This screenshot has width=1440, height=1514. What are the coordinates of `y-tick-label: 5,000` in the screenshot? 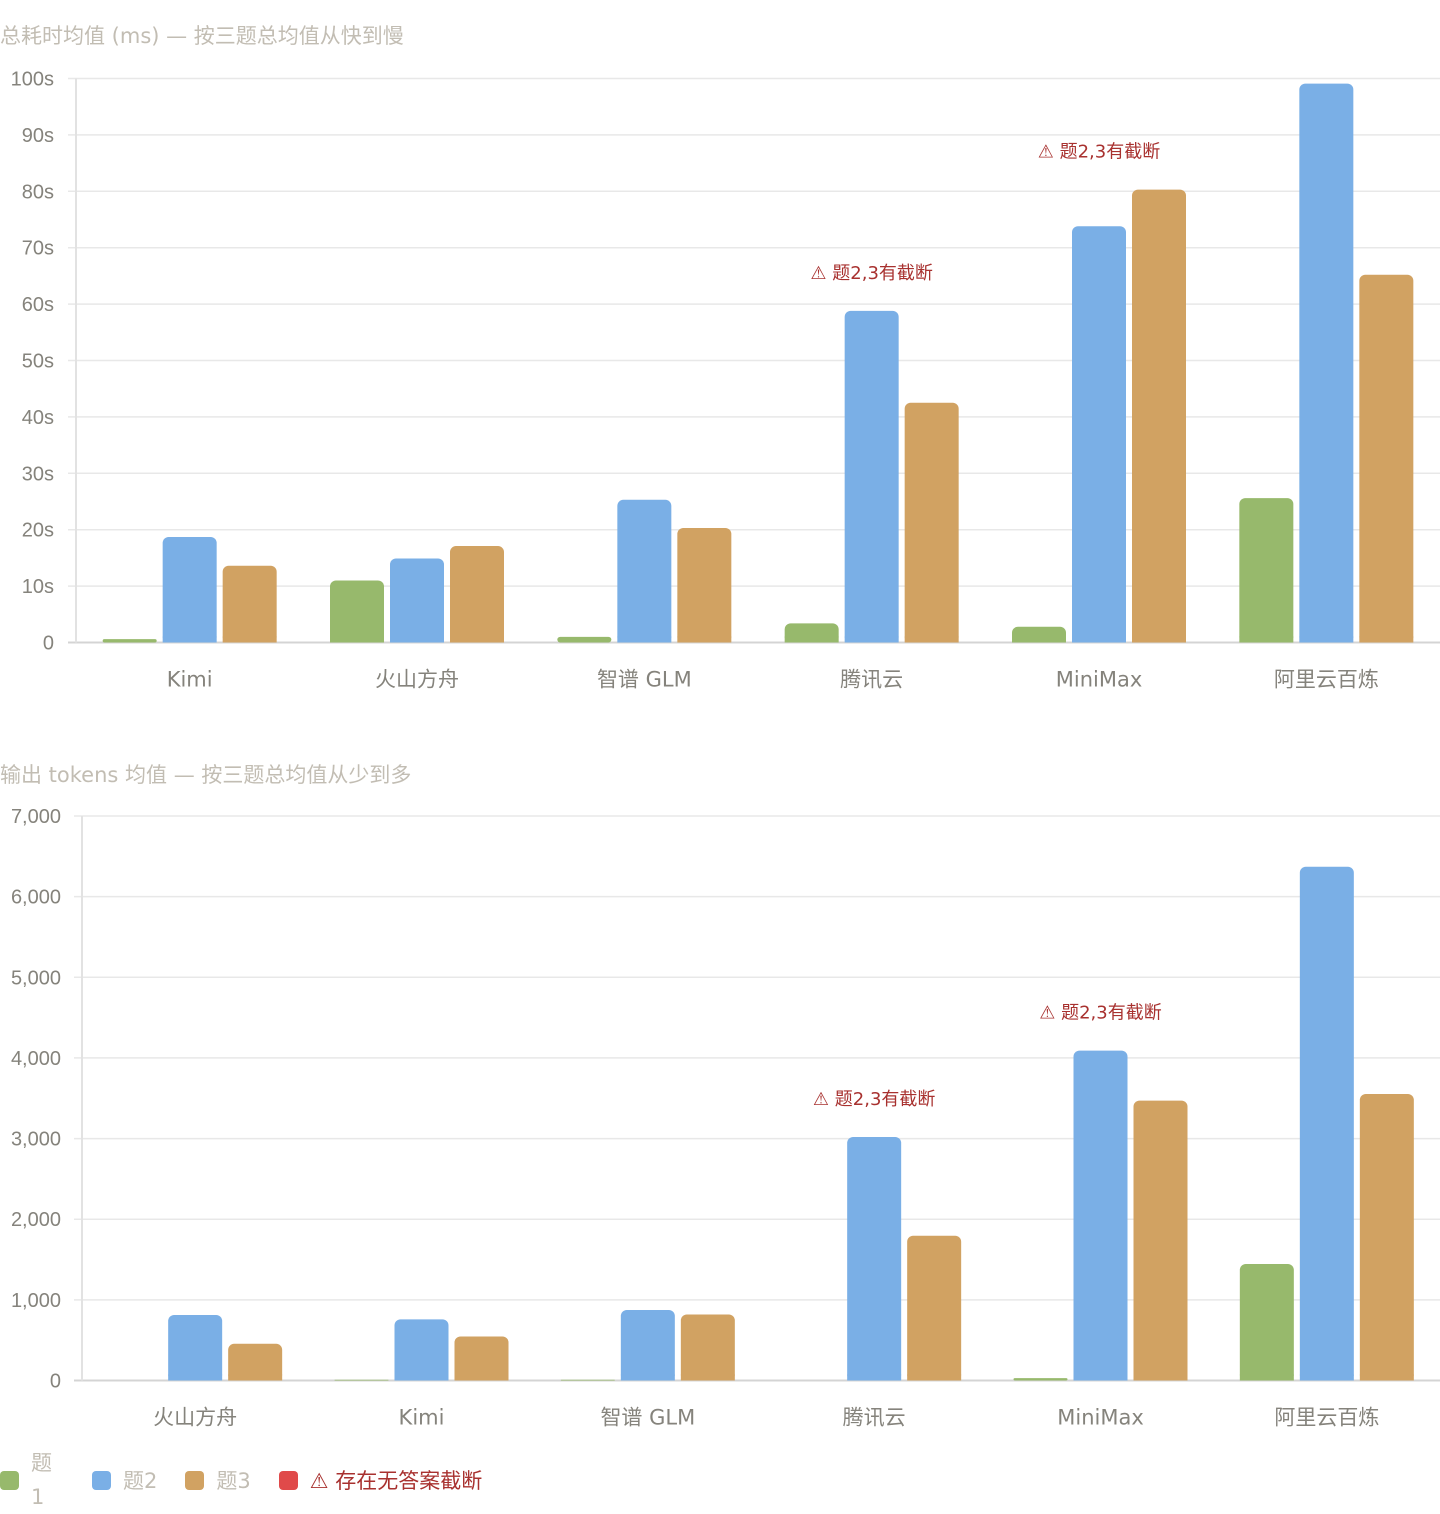 It's located at (36, 978).